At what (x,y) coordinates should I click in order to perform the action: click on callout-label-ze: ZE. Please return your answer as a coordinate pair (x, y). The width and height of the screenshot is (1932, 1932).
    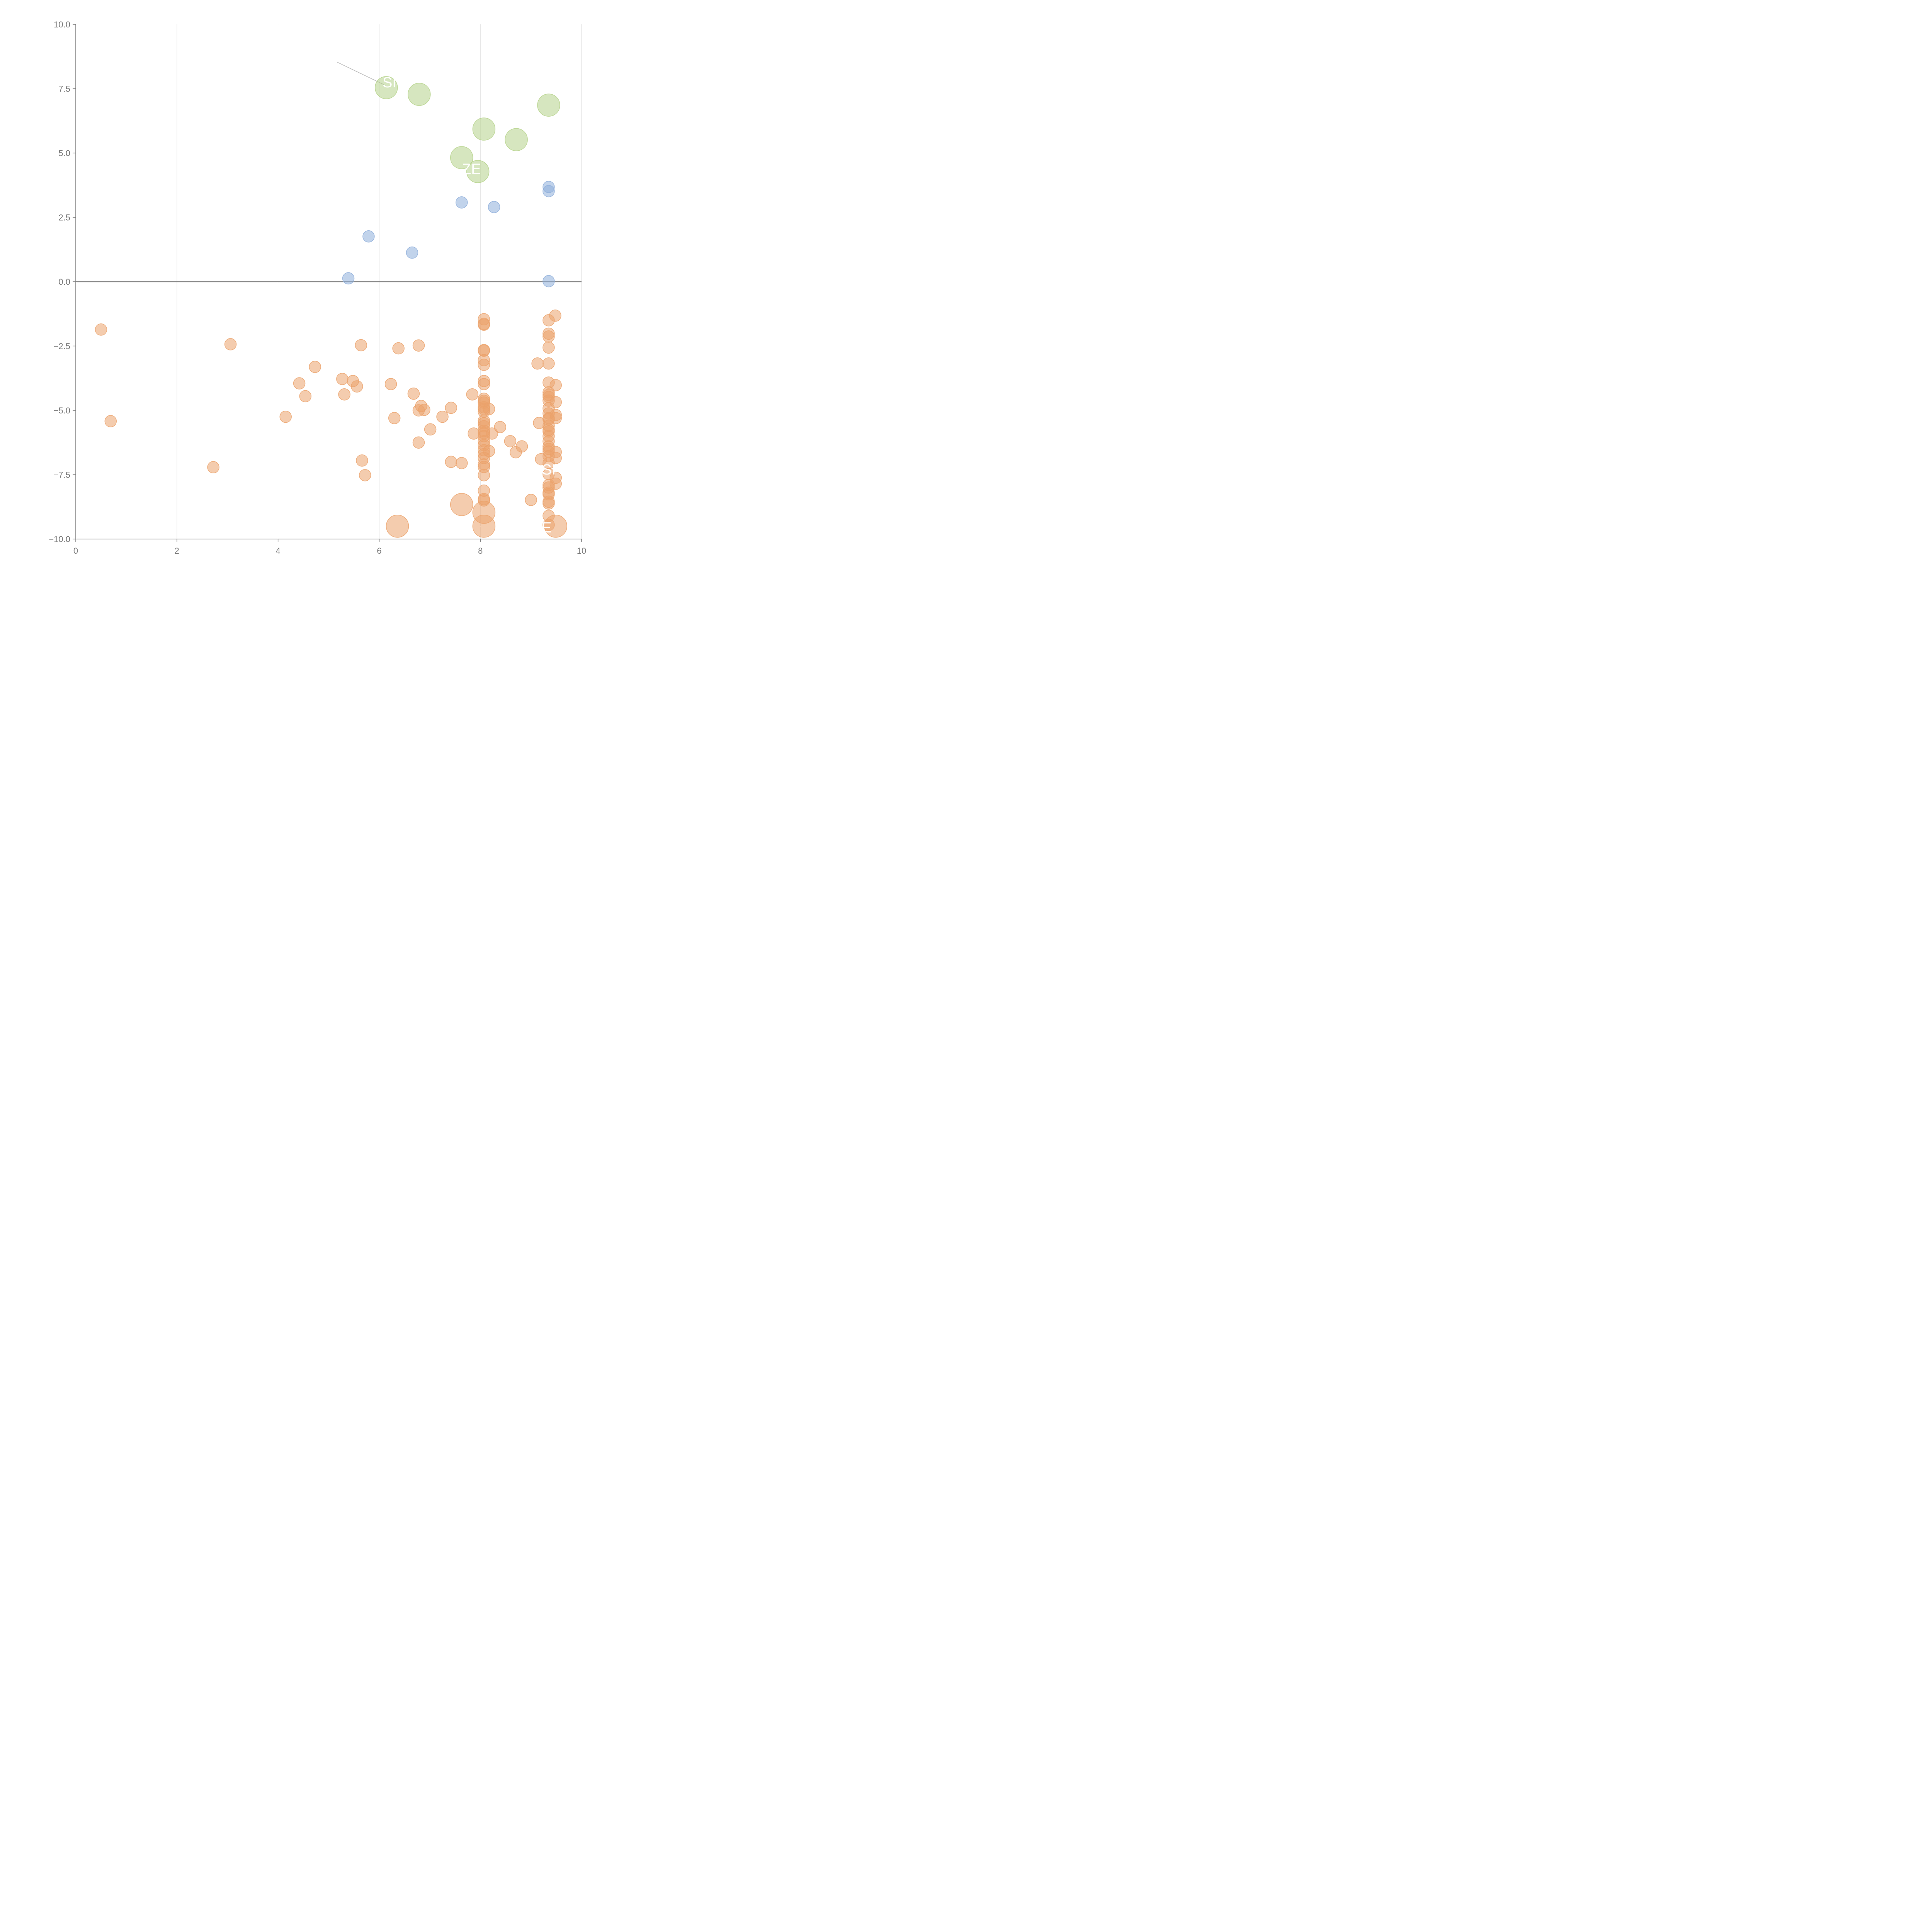
    Looking at the image, I should click on (471, 169).